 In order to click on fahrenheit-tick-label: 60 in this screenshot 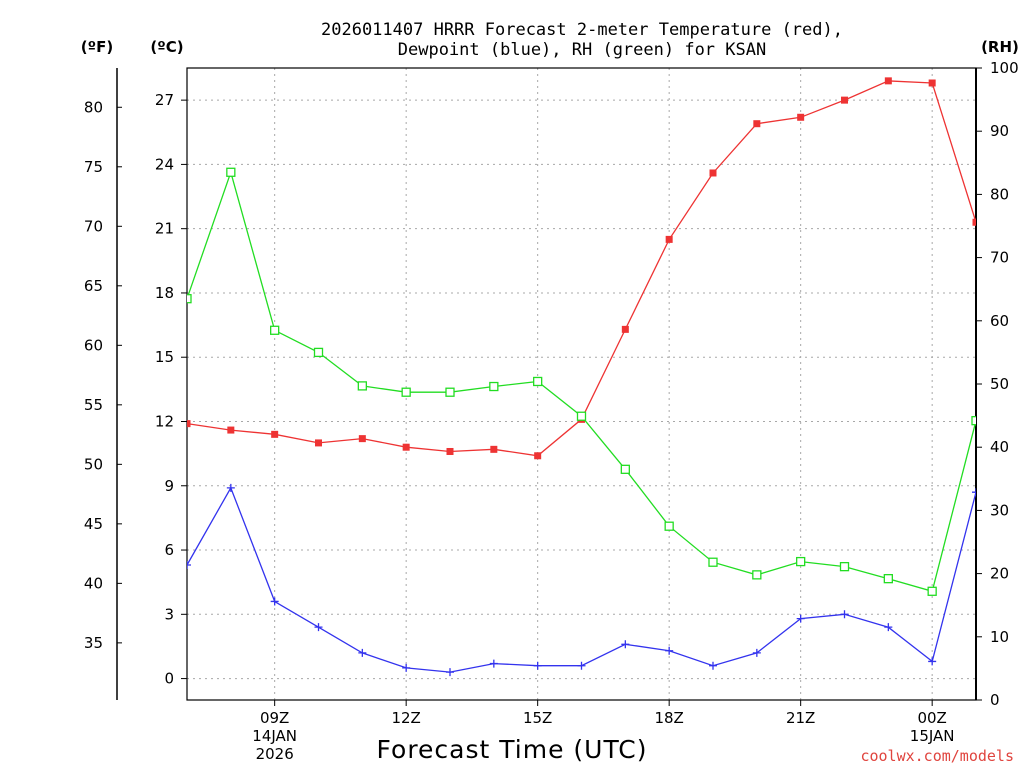, I will do `click(93, 345)`.